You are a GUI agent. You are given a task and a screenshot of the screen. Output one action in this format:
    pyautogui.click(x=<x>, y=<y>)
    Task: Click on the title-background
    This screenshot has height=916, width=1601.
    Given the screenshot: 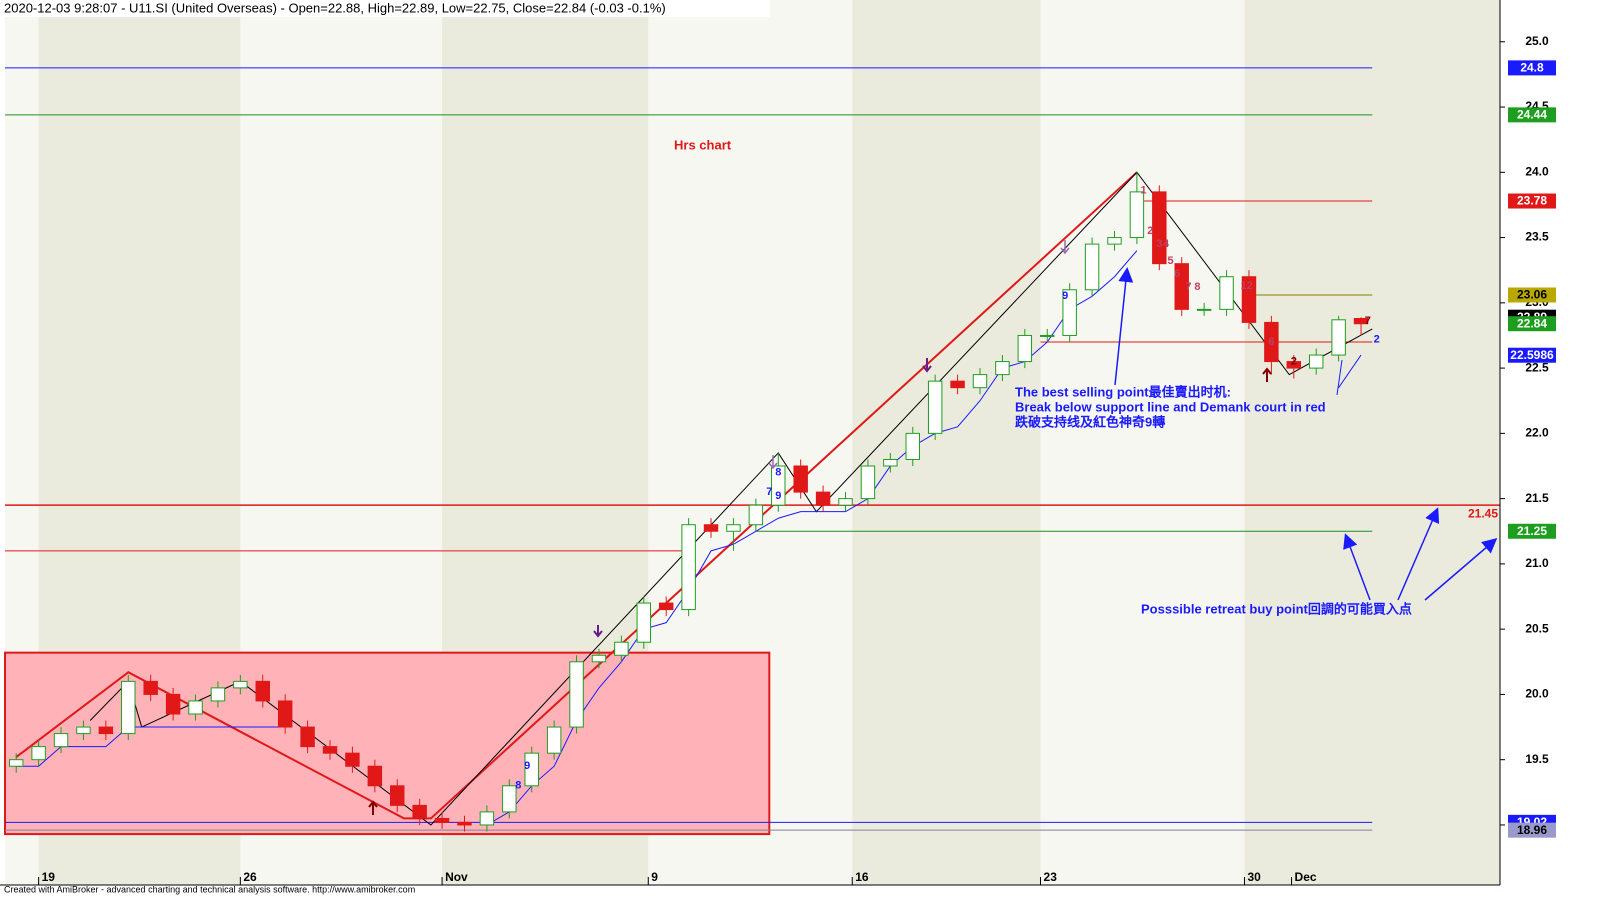 What is the action you would take?
    pyautogui.click(x=385, y=8)
    